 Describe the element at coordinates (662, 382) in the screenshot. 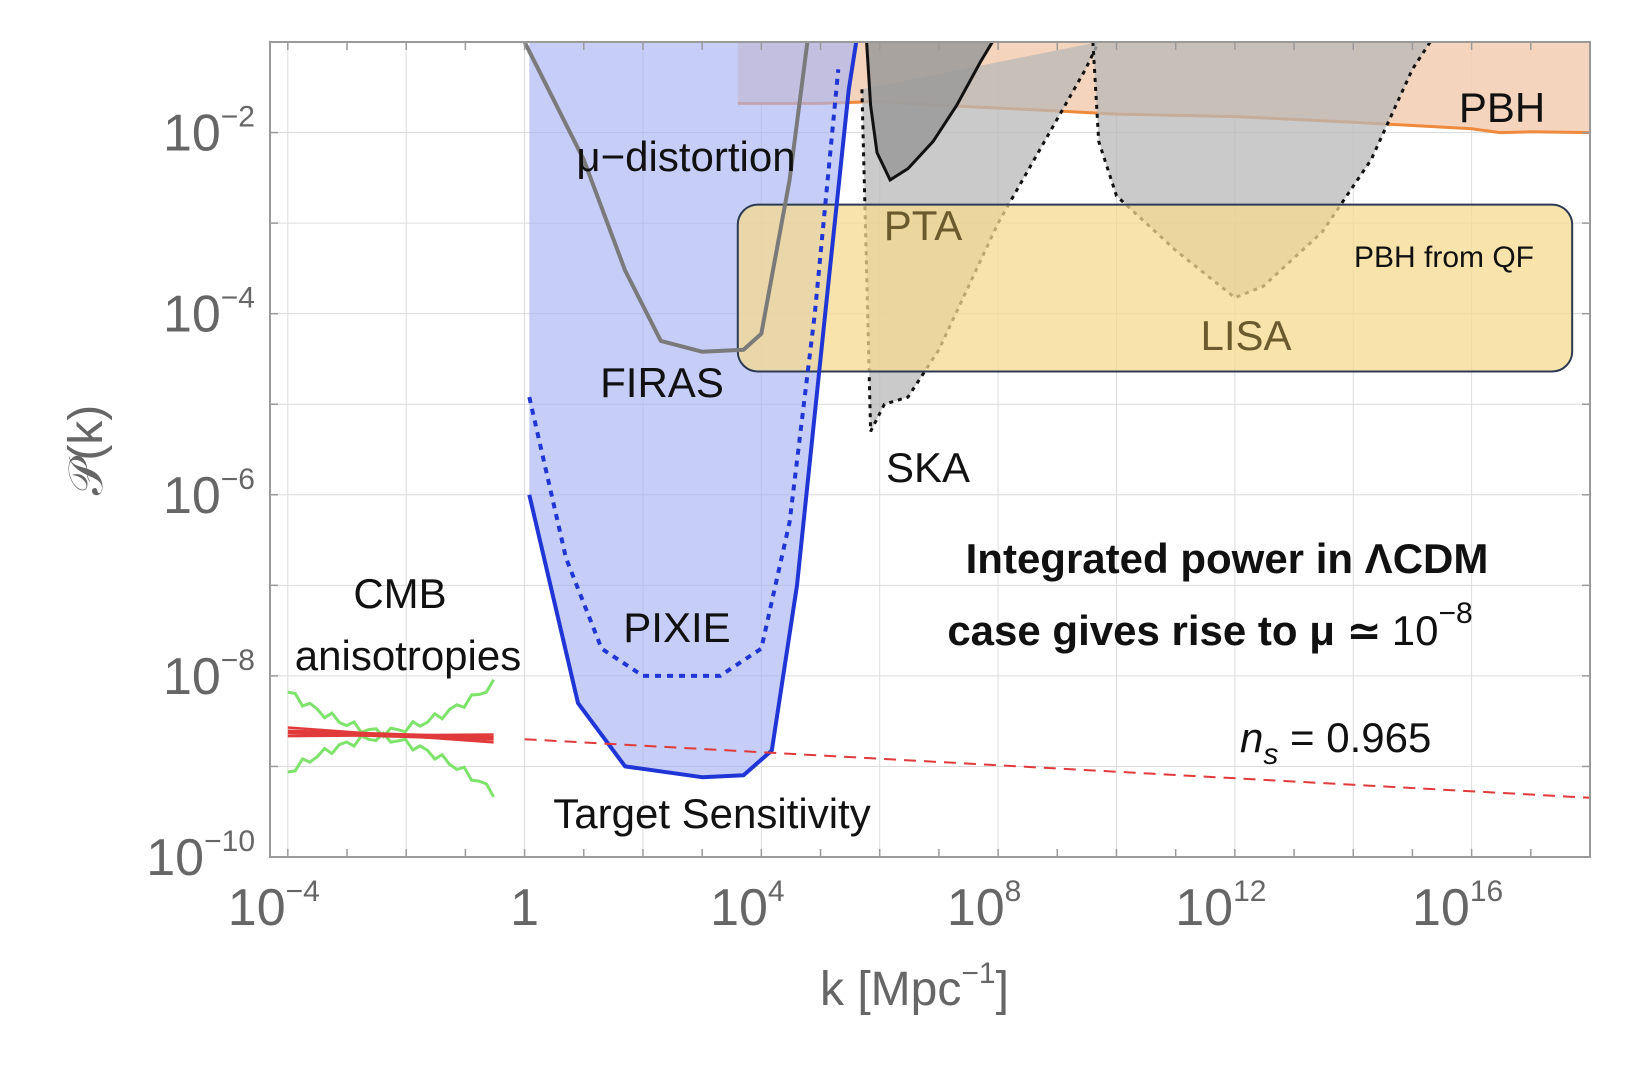

I see `firas-label: FIRAS` at that location.